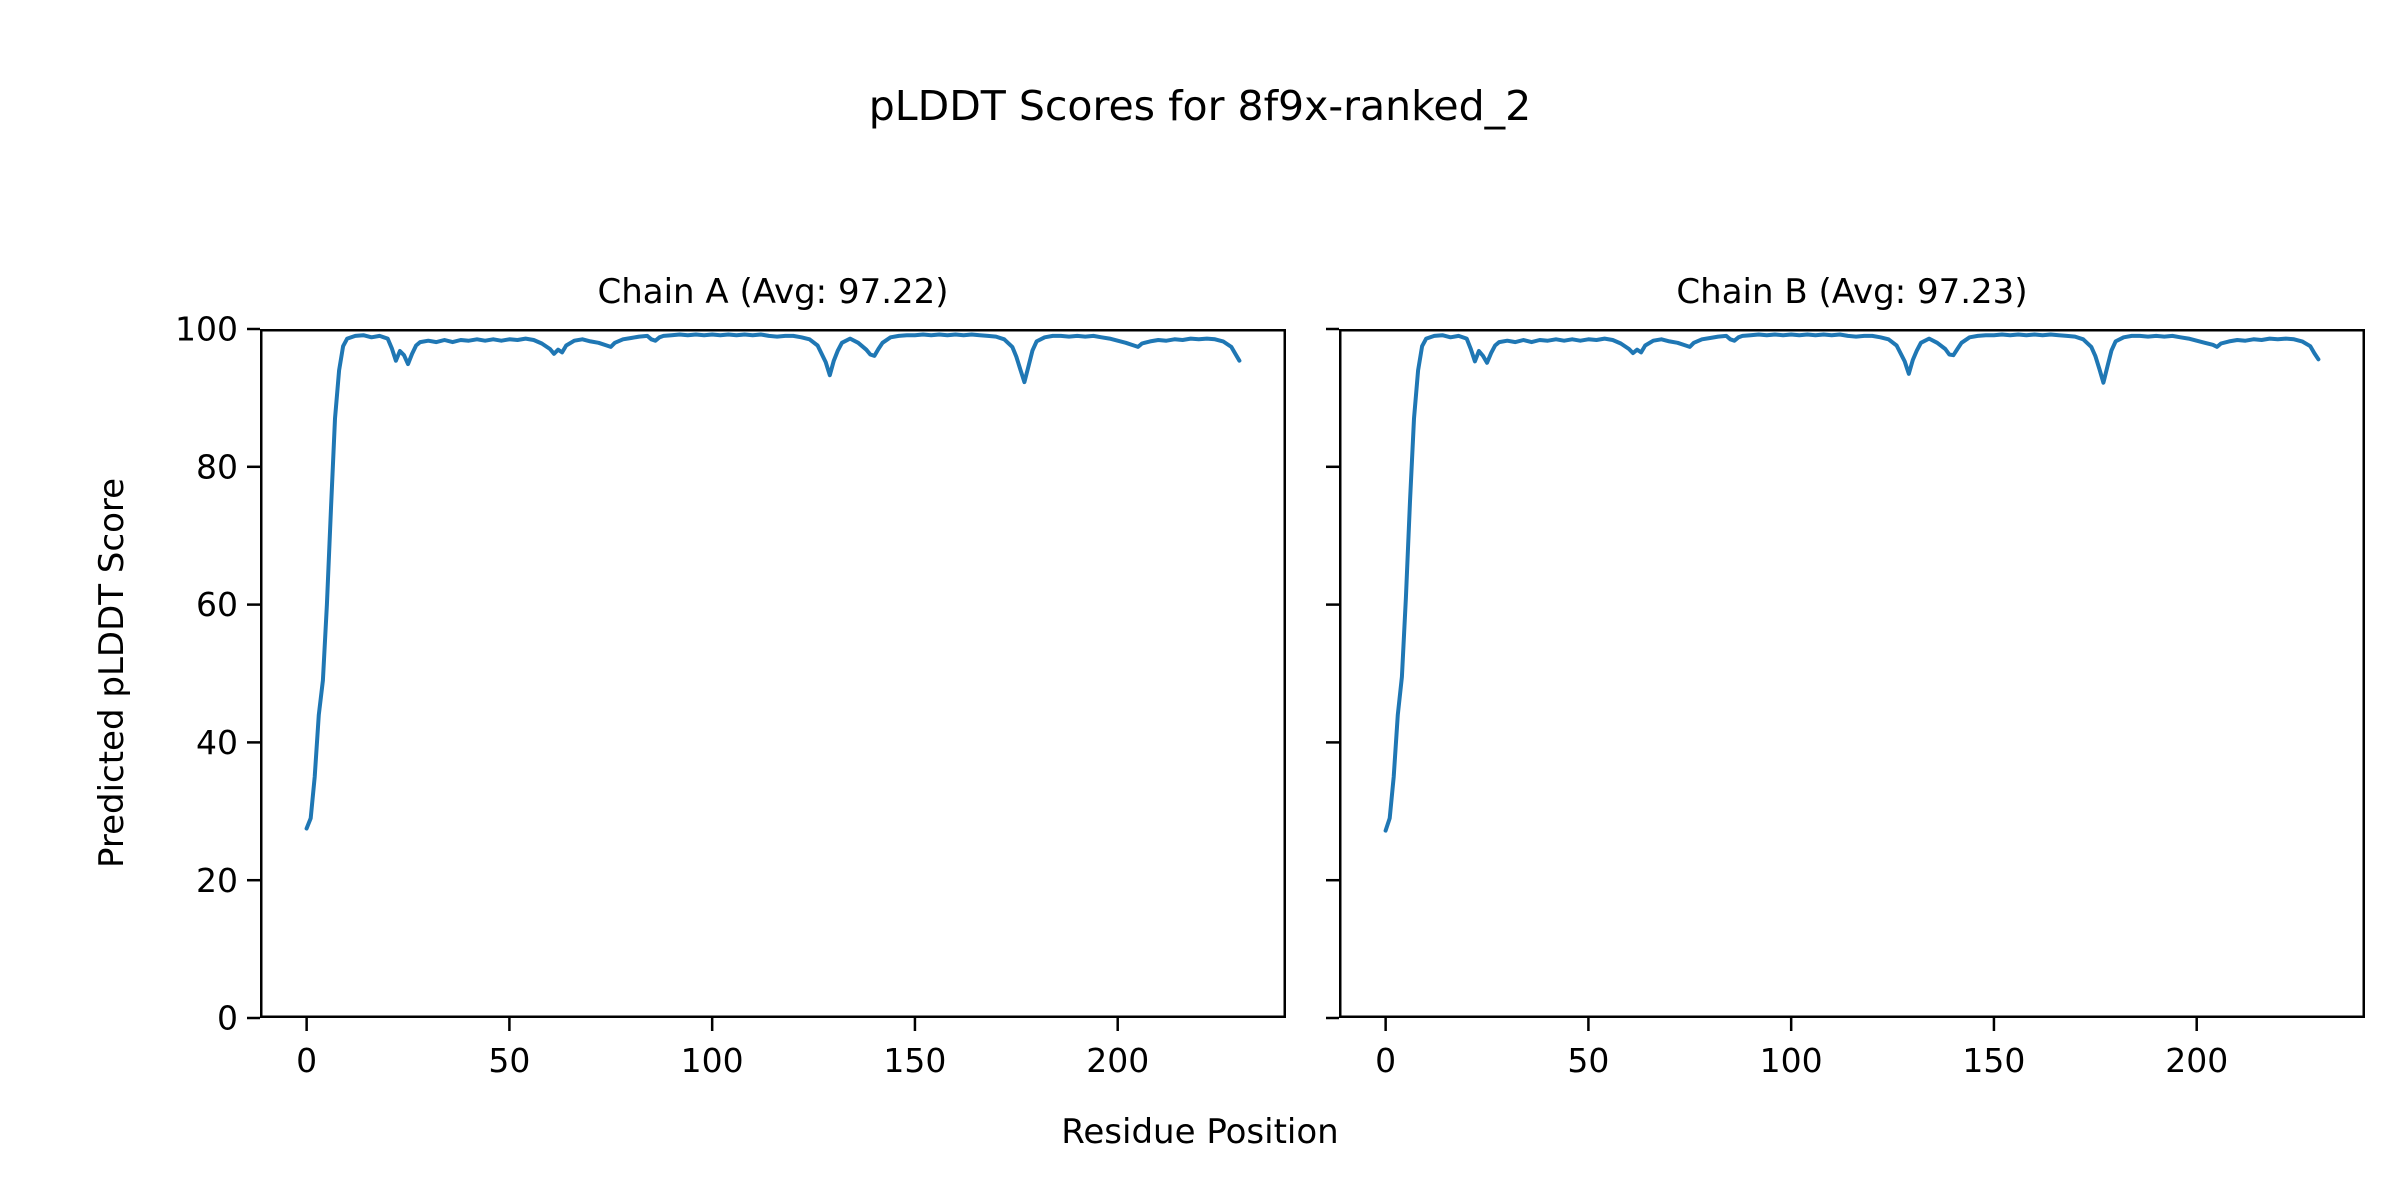 The width and height of the screenshot is (2400, 1200). Describe the element at coordinates (217, 604) in the screenshot. I see `svg-text: 60` at that location.